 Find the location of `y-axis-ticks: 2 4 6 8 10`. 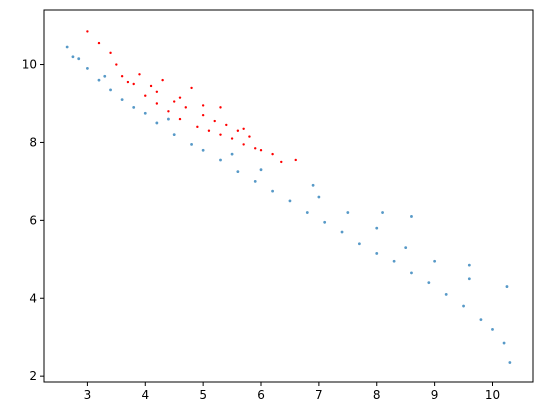

y-axis-ticks: 2 4 6 8 10 is located at coordinates (33, 220).